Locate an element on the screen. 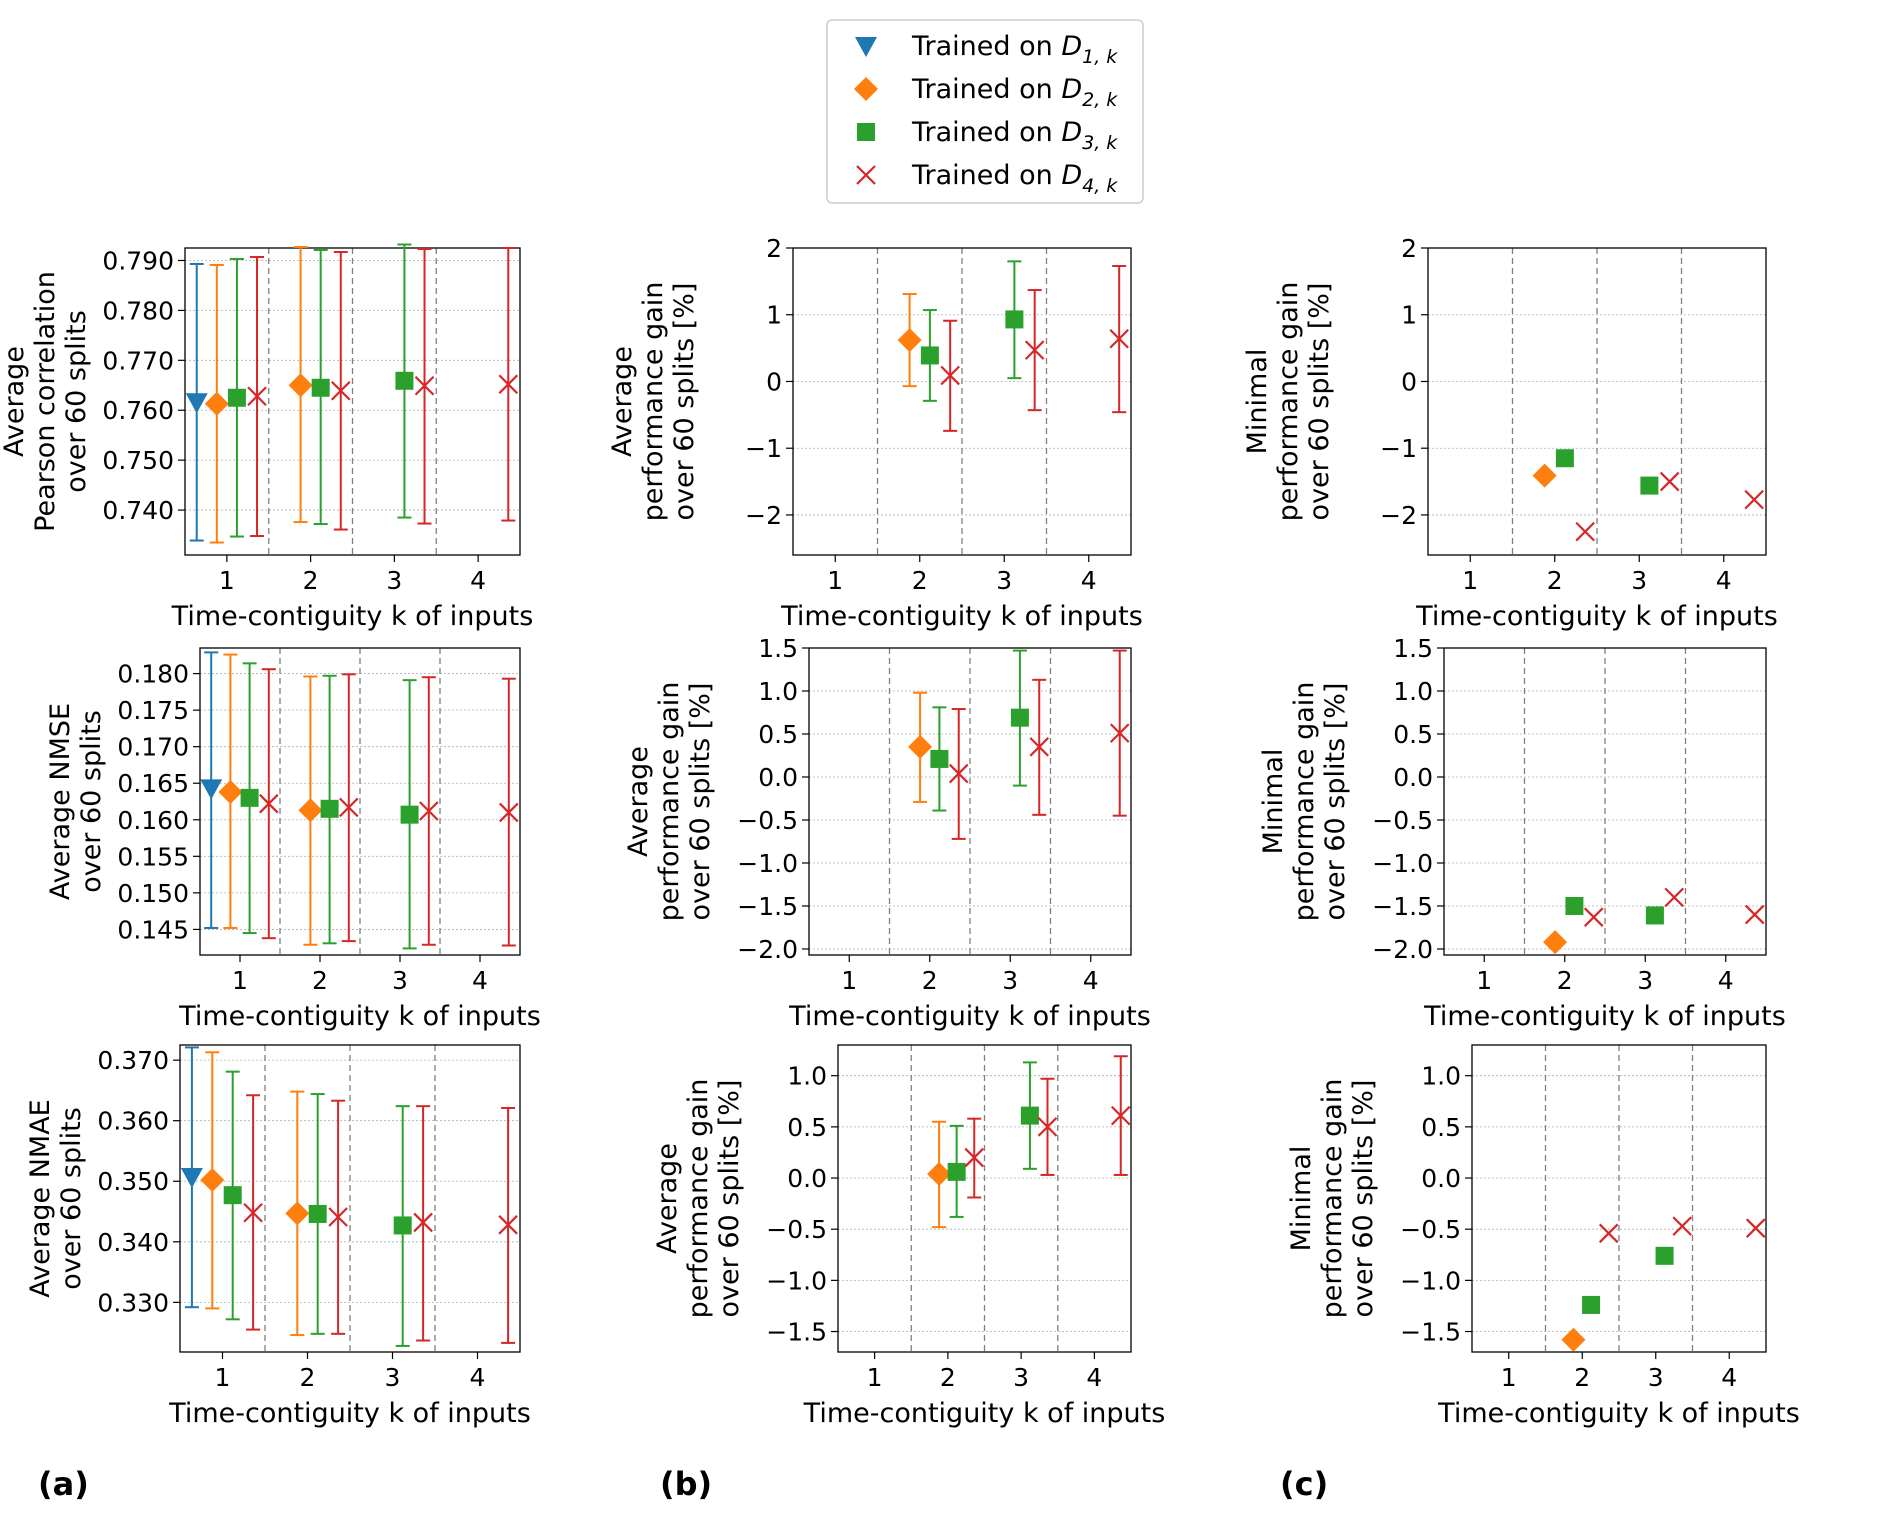  legend-label: Trained on D1, k is located at coordinates (1014, 49).